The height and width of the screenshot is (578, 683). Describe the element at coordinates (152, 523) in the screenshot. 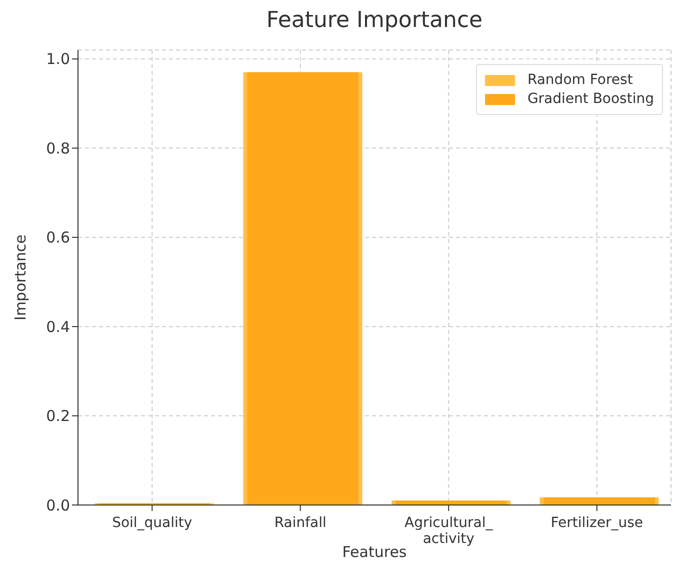

I see `x-tick-label: Soil_quality` at that location.